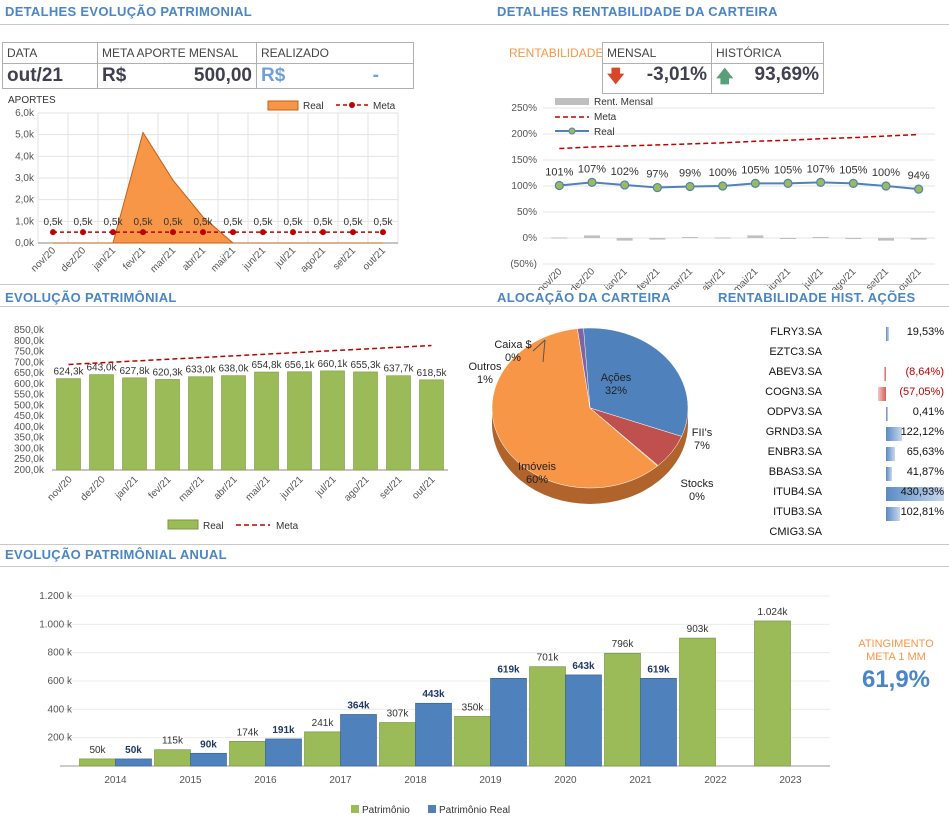 Image resolution: width=949 pixels, height=826 pixels. Describe the element at coordinates (680, 278) in the screenshot. I see `x-tick-label: mar/21` at that location.